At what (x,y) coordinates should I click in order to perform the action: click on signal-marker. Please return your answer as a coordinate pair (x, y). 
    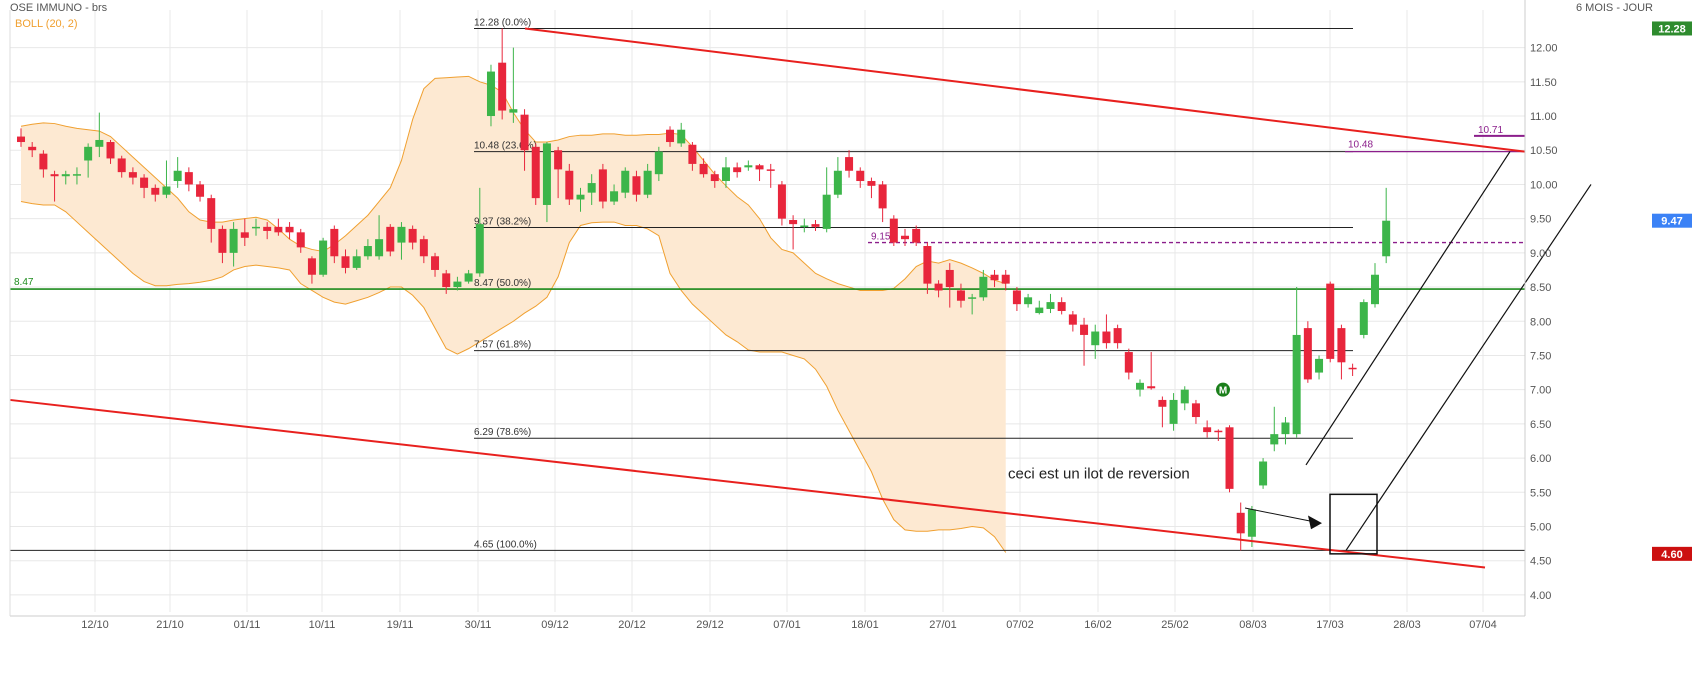
    Looking at the image, I should click on (1223, 389).